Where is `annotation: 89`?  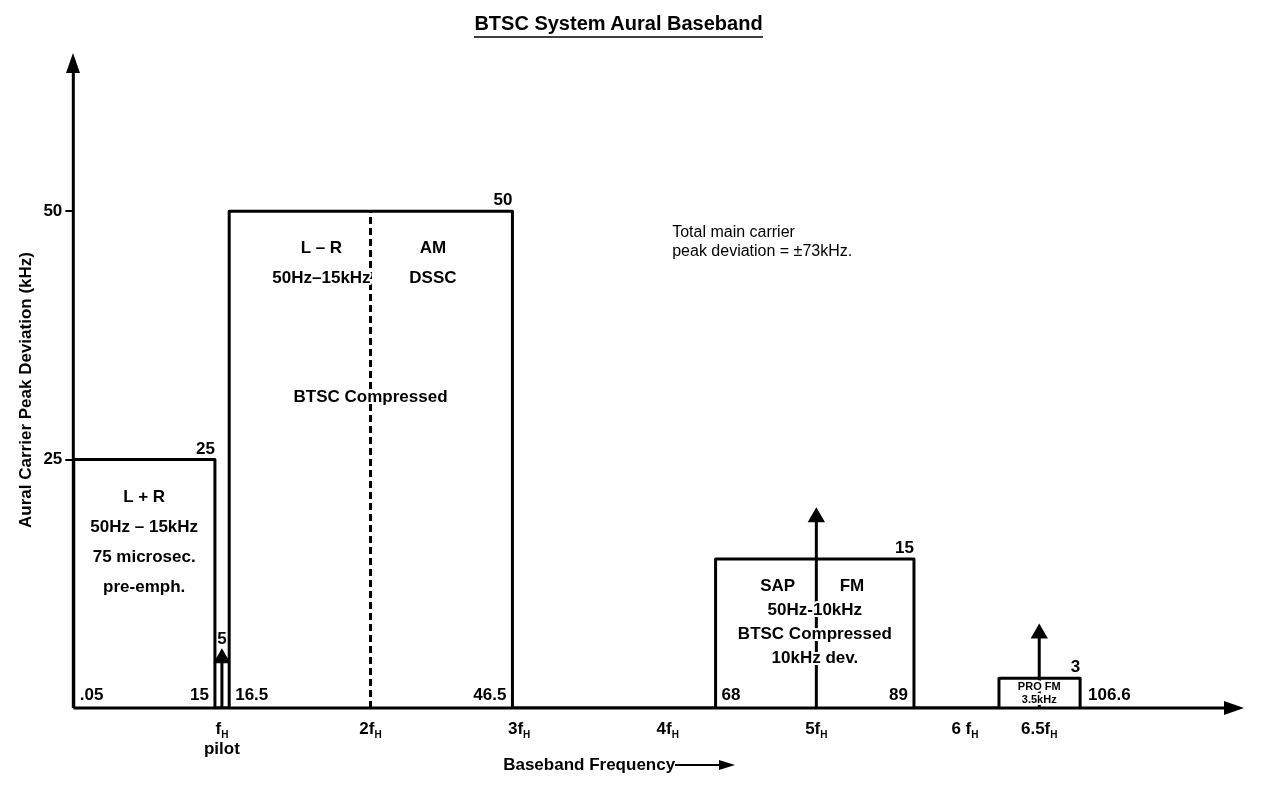
annotation: 89 is located at coordinates (898, 694).